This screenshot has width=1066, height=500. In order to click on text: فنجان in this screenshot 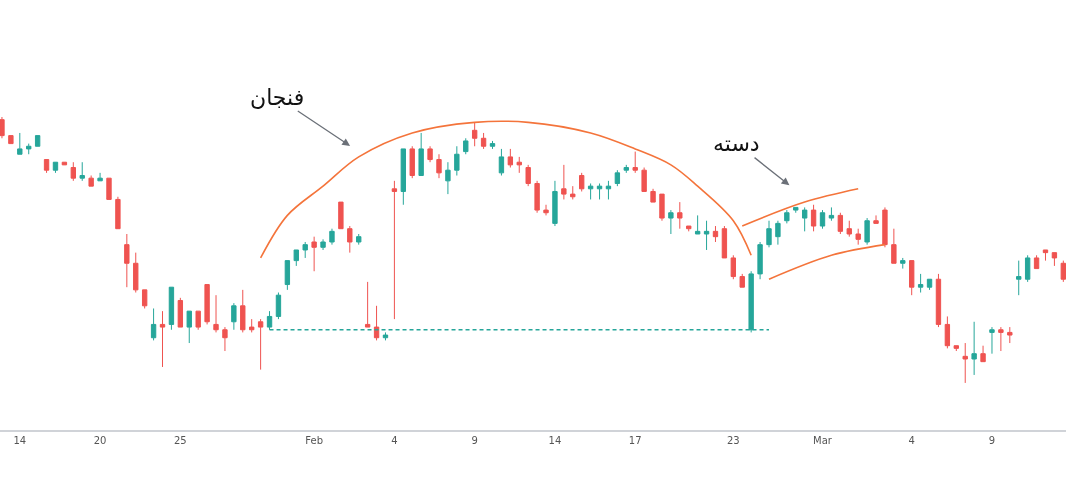, I will do `click(277, 97)`.